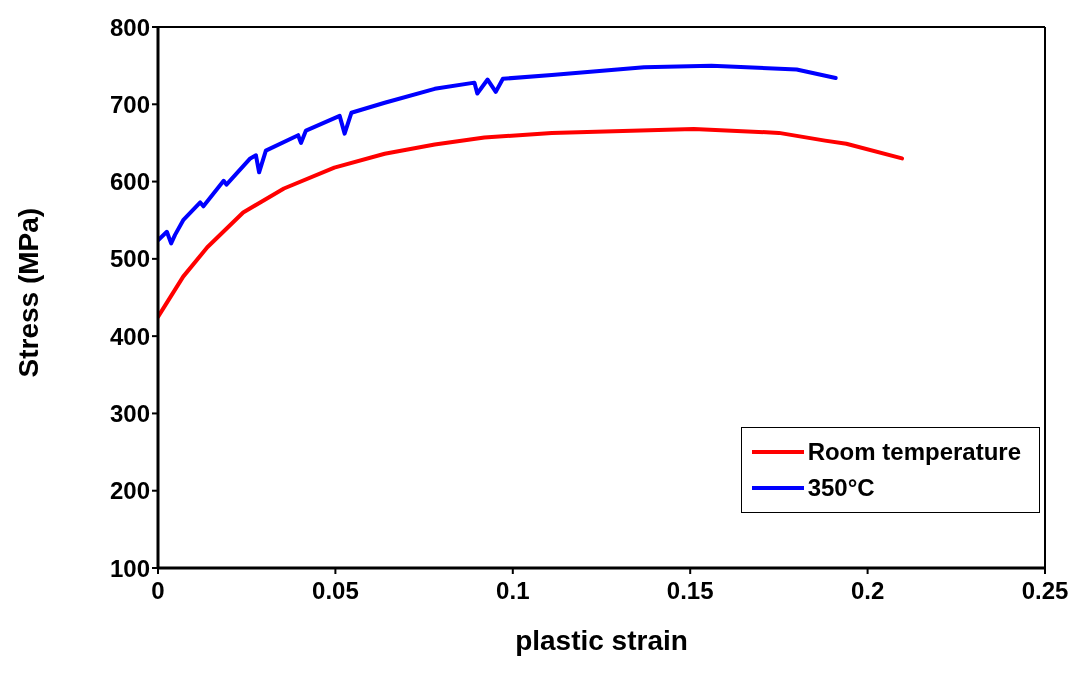  I want to click on y-tick-label: 700, so click(129, 104).